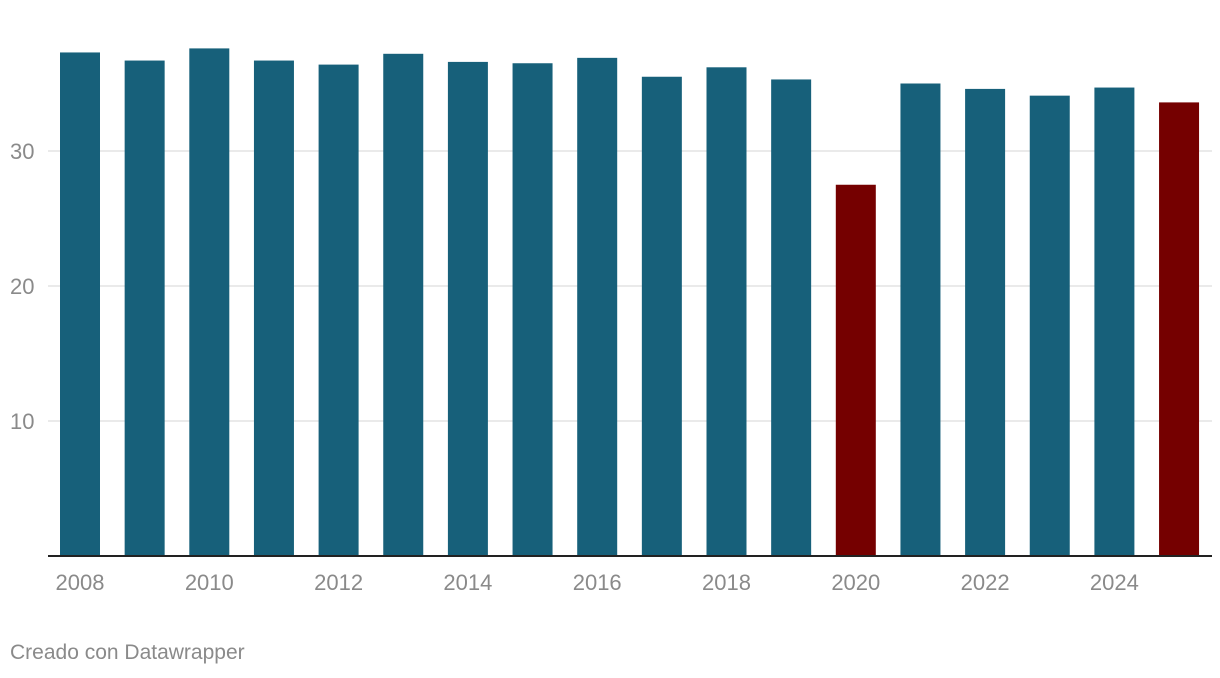 This screenshot has width=1220, height=678. What do you see at coordinates (985, 582) in the screenshot?
I see `x-tick-label: 2022` at bounding box center [985, 582].